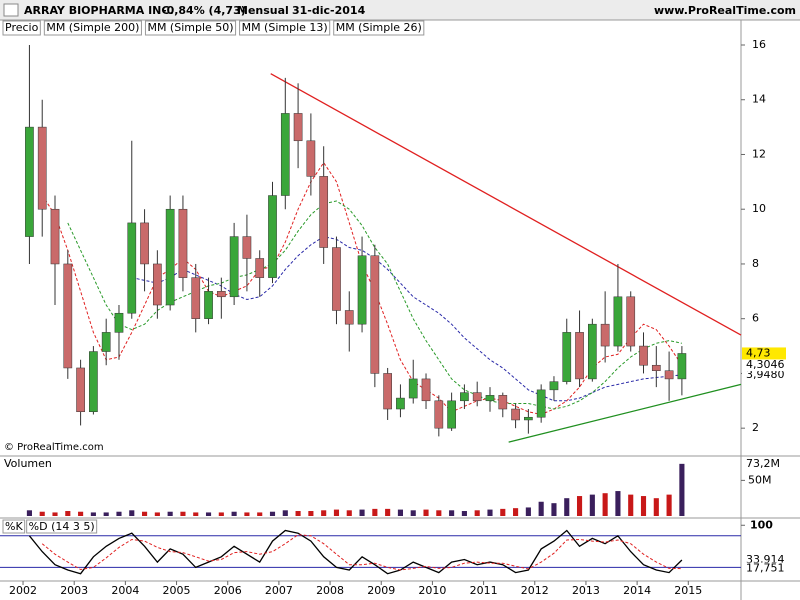  Describe the element at coordinates (759, 44) in the screenshot. I see `y-tick-label: 16` at that location.